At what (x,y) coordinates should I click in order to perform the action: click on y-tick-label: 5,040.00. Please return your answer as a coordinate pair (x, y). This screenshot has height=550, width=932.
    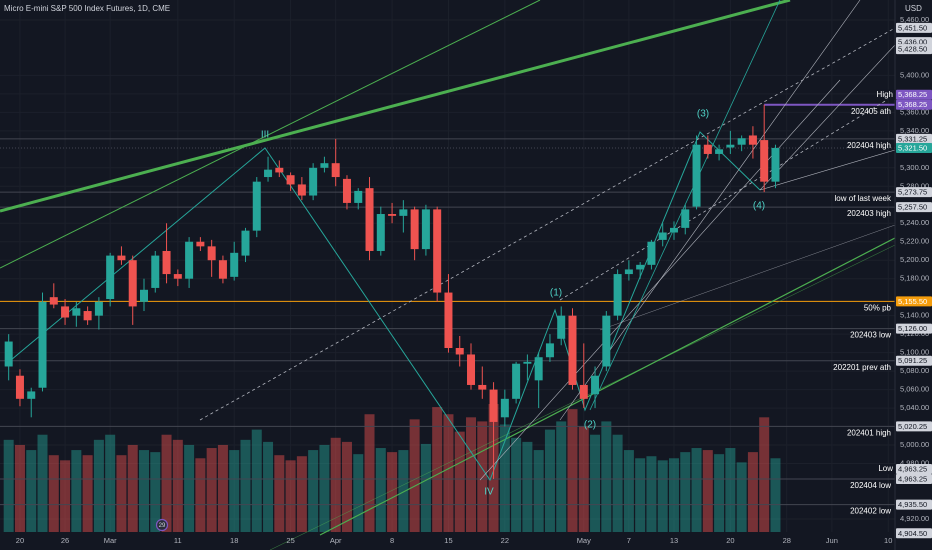
    Looking at the image, I should click on (914, 407).